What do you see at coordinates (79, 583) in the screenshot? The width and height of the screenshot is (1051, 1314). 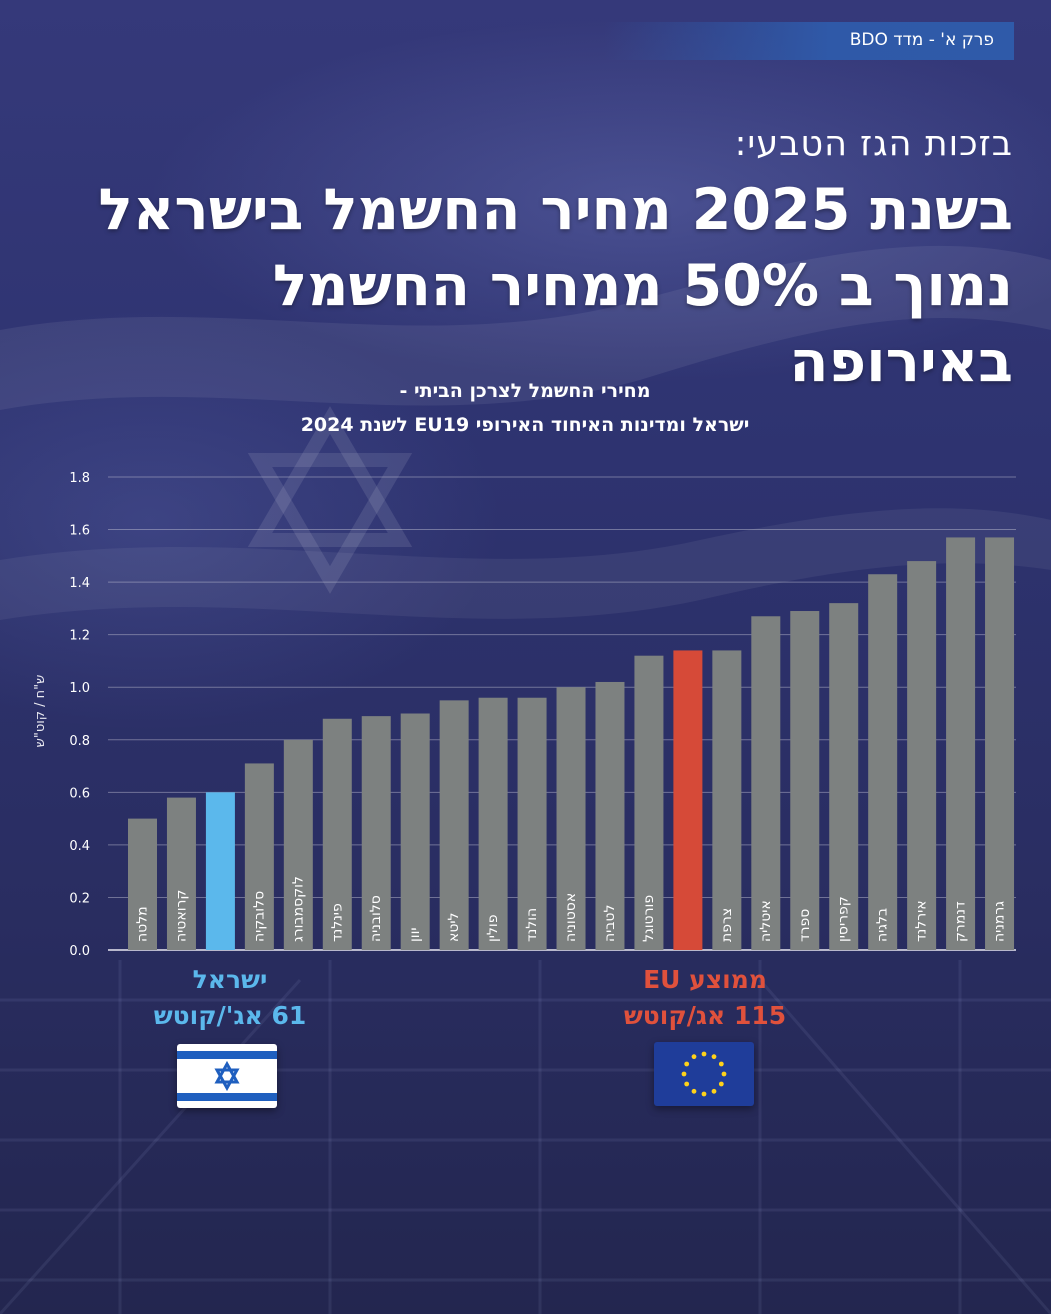 I see `y-tick-label: 1.4` at bounding box center [79, 583].